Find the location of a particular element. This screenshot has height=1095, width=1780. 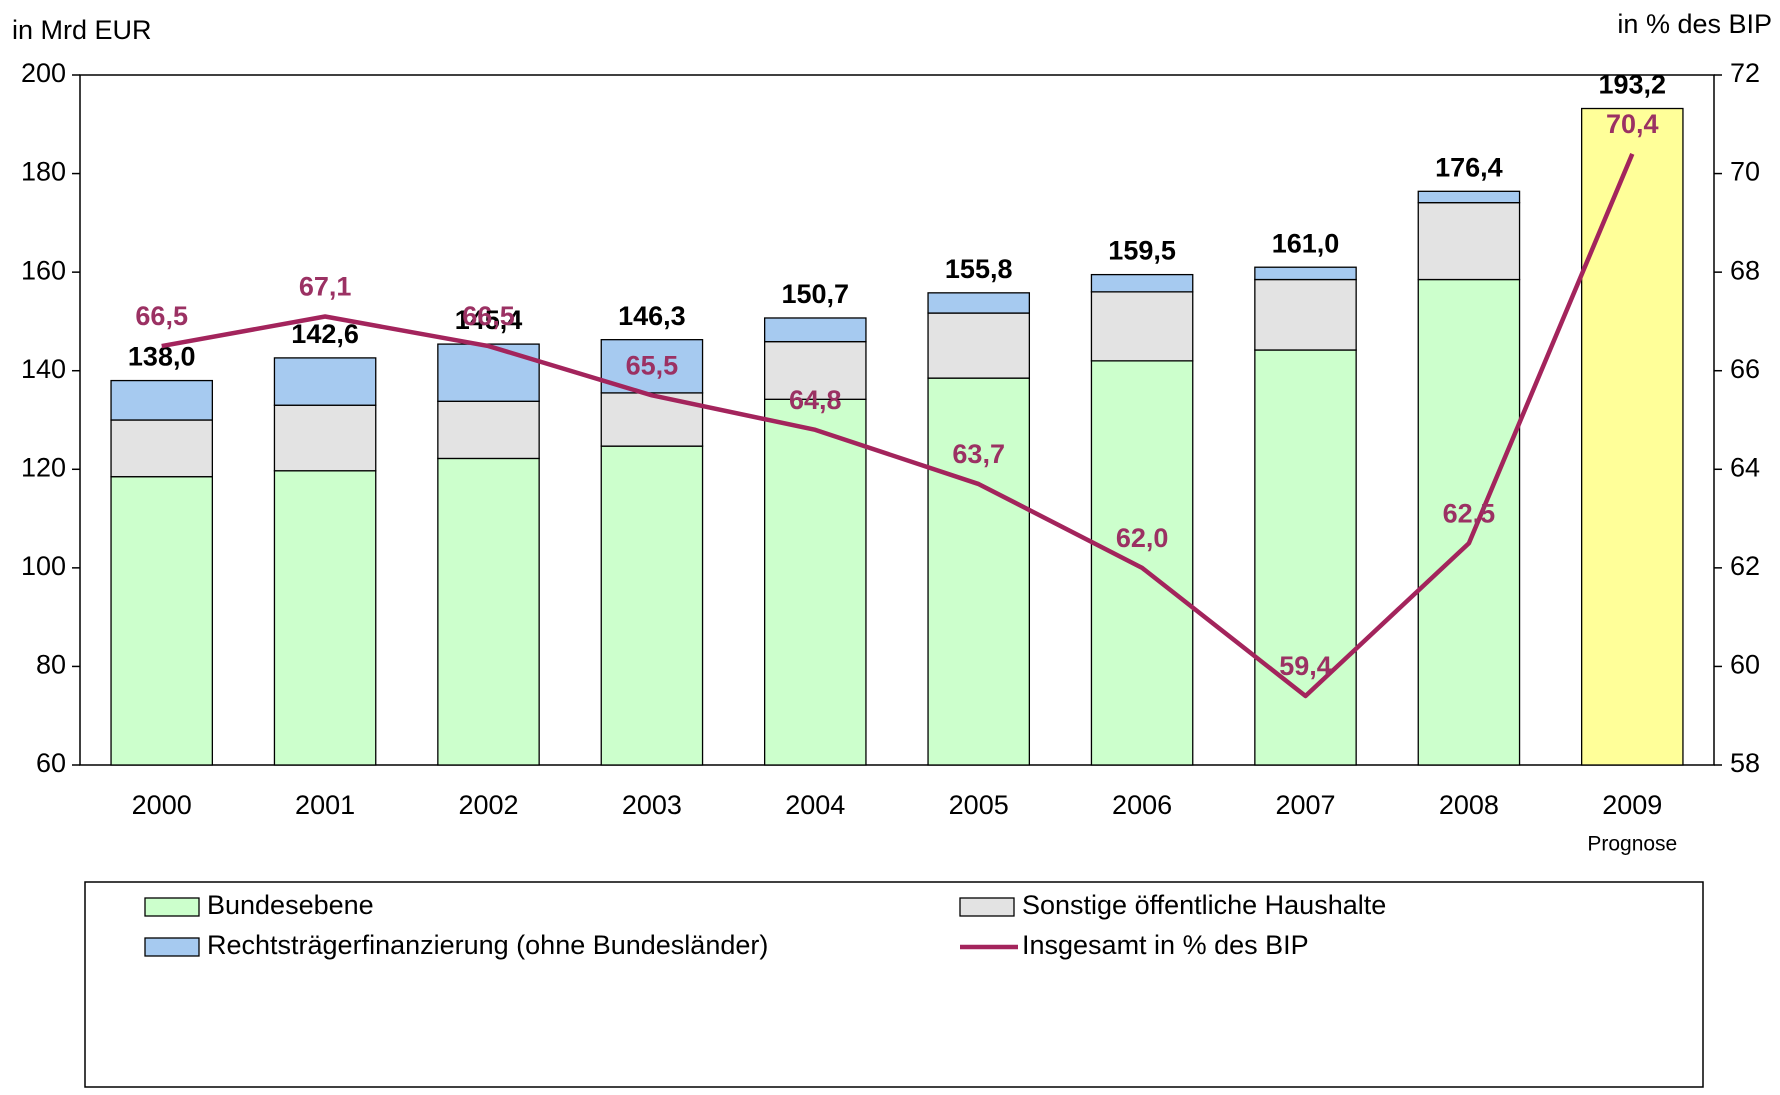

y-tick-label: 160 is located at coordinates (43, 270).